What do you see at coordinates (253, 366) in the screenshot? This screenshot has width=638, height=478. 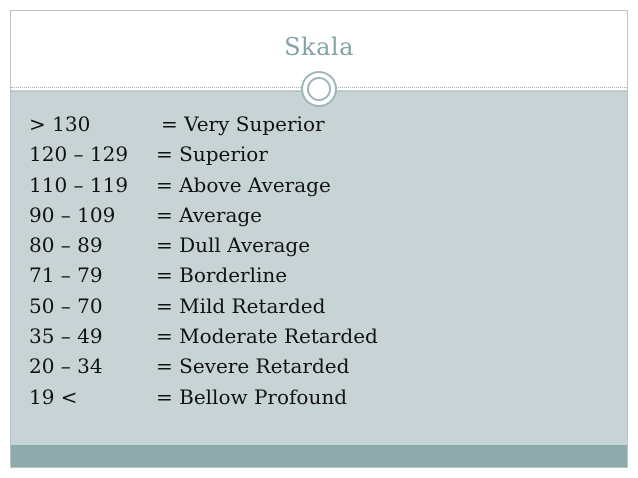 I see `scale-label: = Severe Retarded` at bounding box center [253, 366].